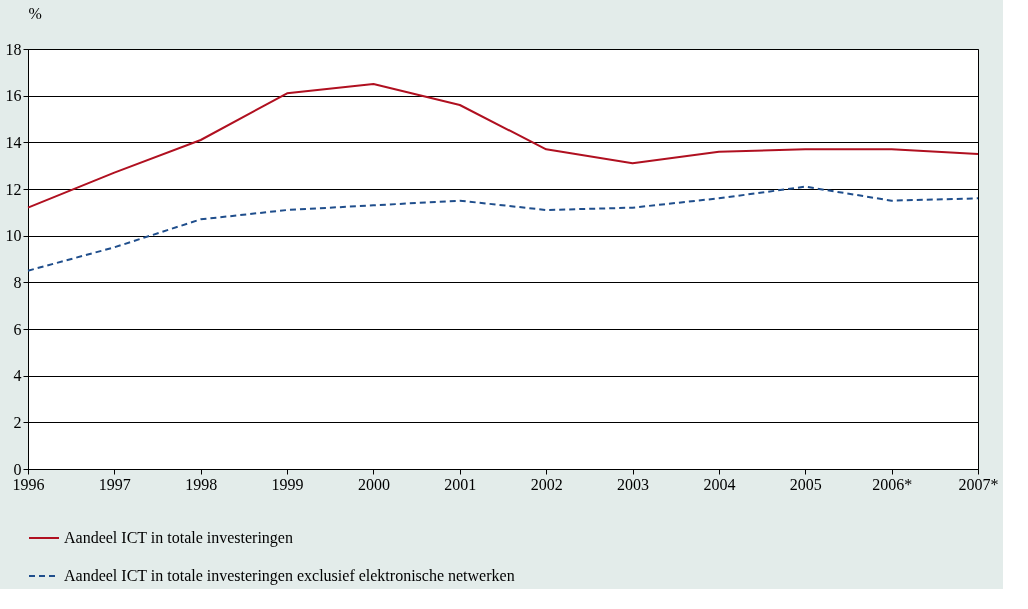 The height and width of the screenshot is (609, 1028). Describe the element at coordinates (287, 484) in the screenshot. I see `x-tick-label: 1999` at that location.